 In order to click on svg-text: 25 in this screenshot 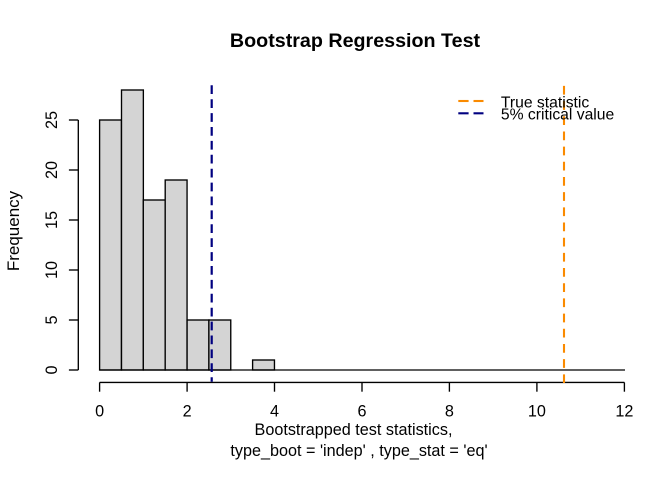, I will do `click(52, 120)`.